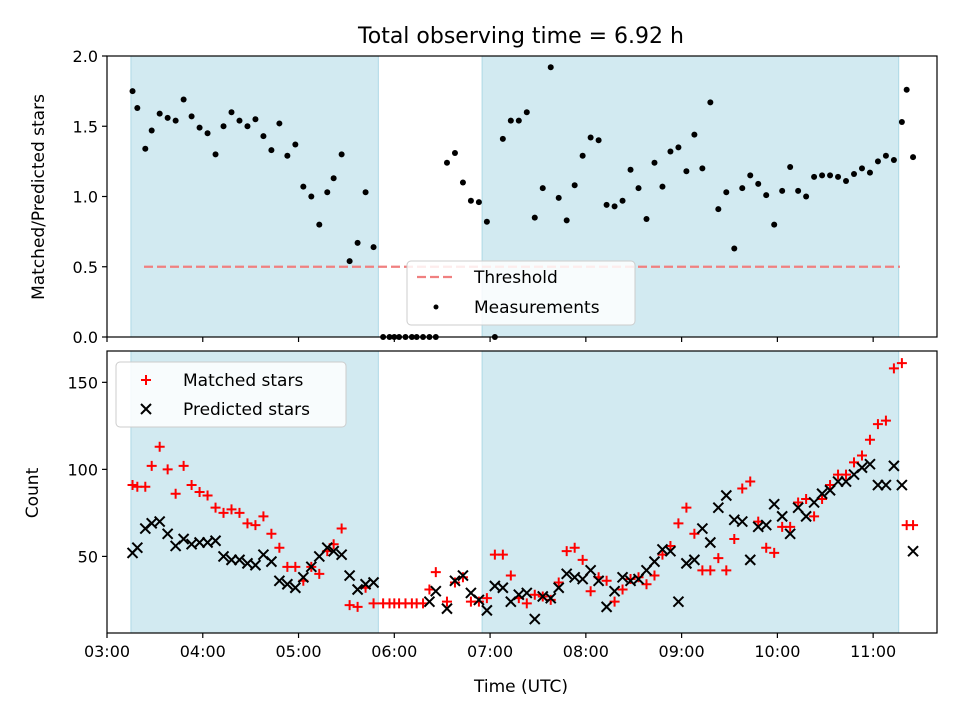 This screenshot has width=960, height=720. I want to click on bottom-legend: Matched stars Predicted stars, so click(231, 394).